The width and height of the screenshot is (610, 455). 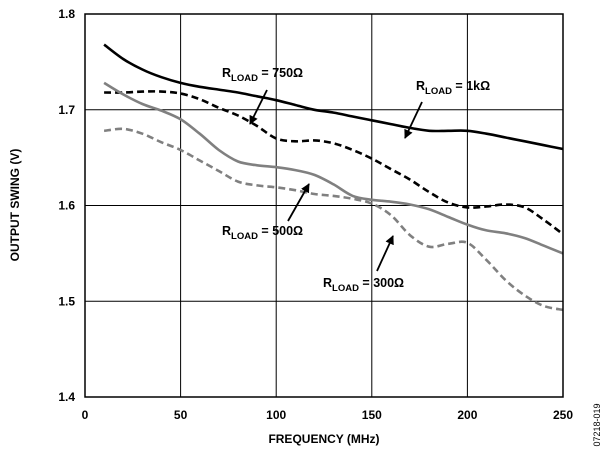 What do you see at coordinates (85, 415) in the screenshot?
I see `x-tick-label: 0` at bounding box center [85, 415].